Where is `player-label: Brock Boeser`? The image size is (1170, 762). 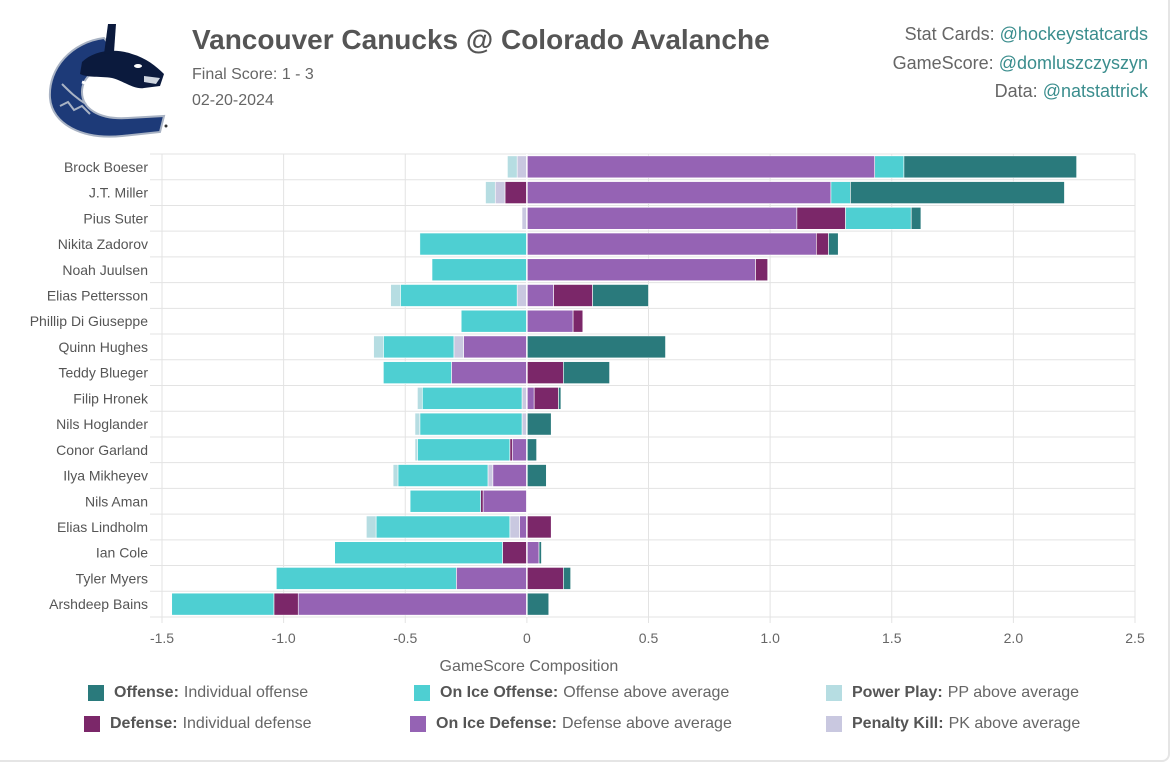 player-label: Brock Boeser is located at coordinates (106, 167).